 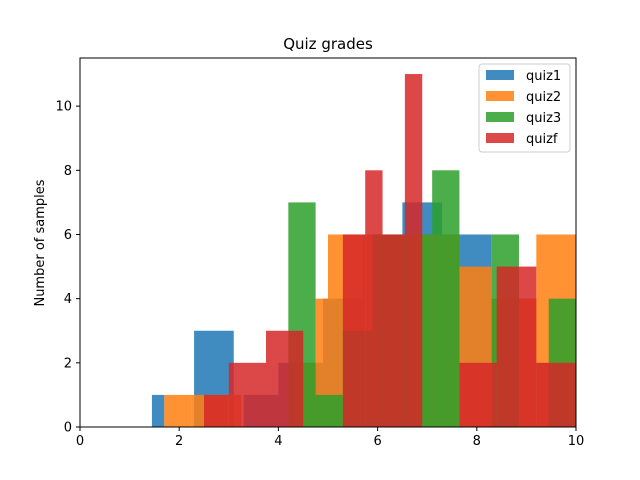 I want to click on chart-title: Quiz grades, so click(x=328, y=44).